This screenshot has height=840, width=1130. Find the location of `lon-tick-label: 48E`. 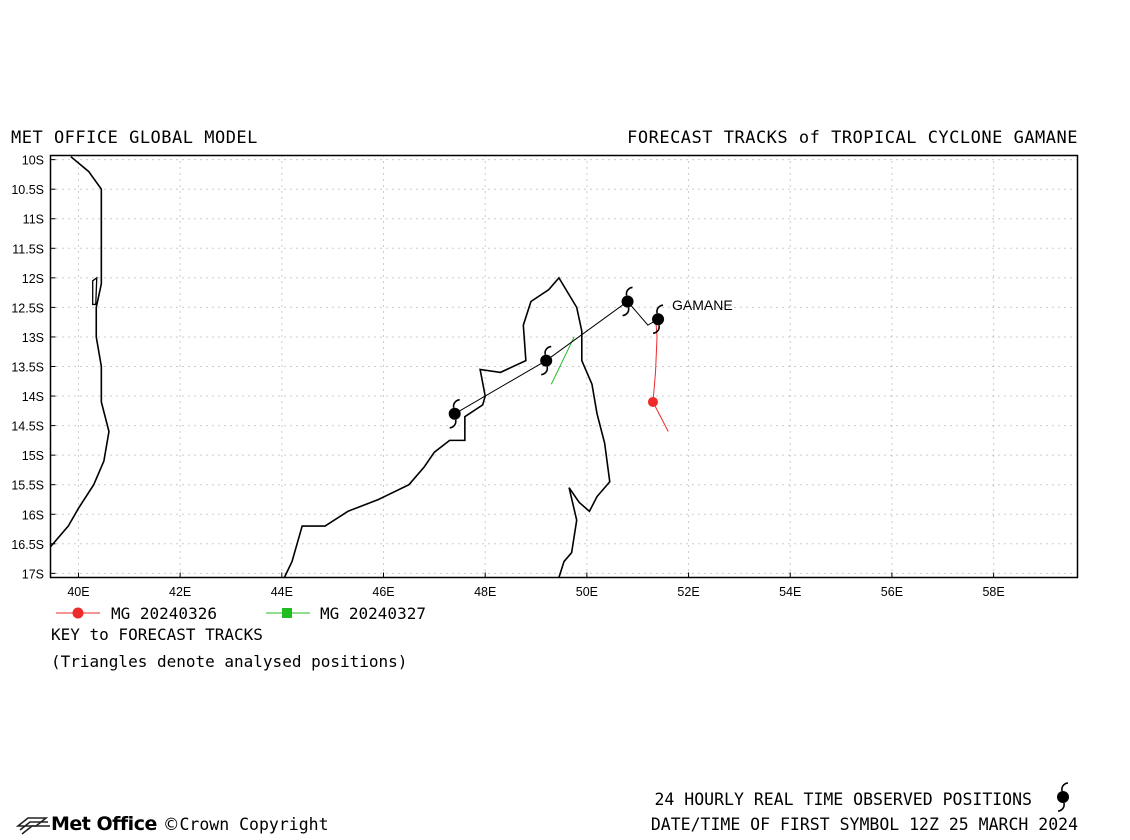

lon-tick-label: 48E is located at coordinates (485, 592).